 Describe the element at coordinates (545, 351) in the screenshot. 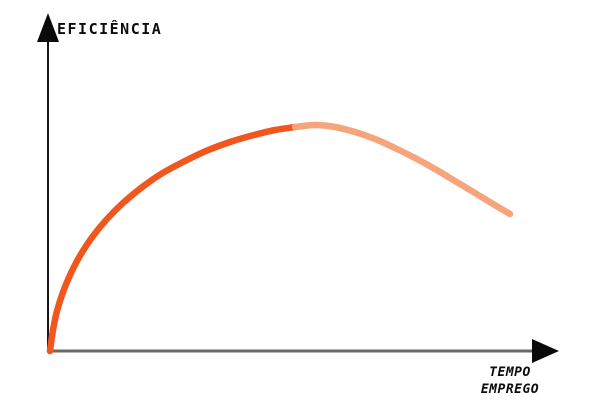

I see `x-axis-arrowhead-icon` at that location.